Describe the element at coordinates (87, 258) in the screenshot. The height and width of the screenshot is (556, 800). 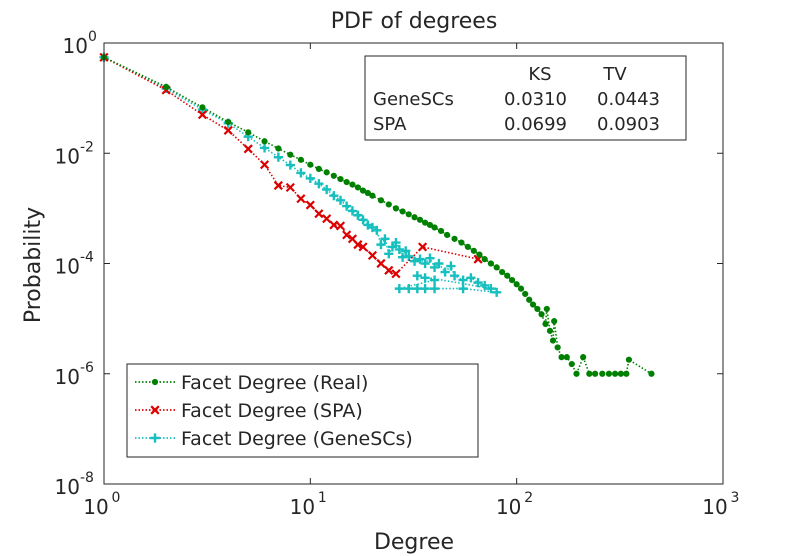
I see `y-tick-label-exponent: -4` at that location.